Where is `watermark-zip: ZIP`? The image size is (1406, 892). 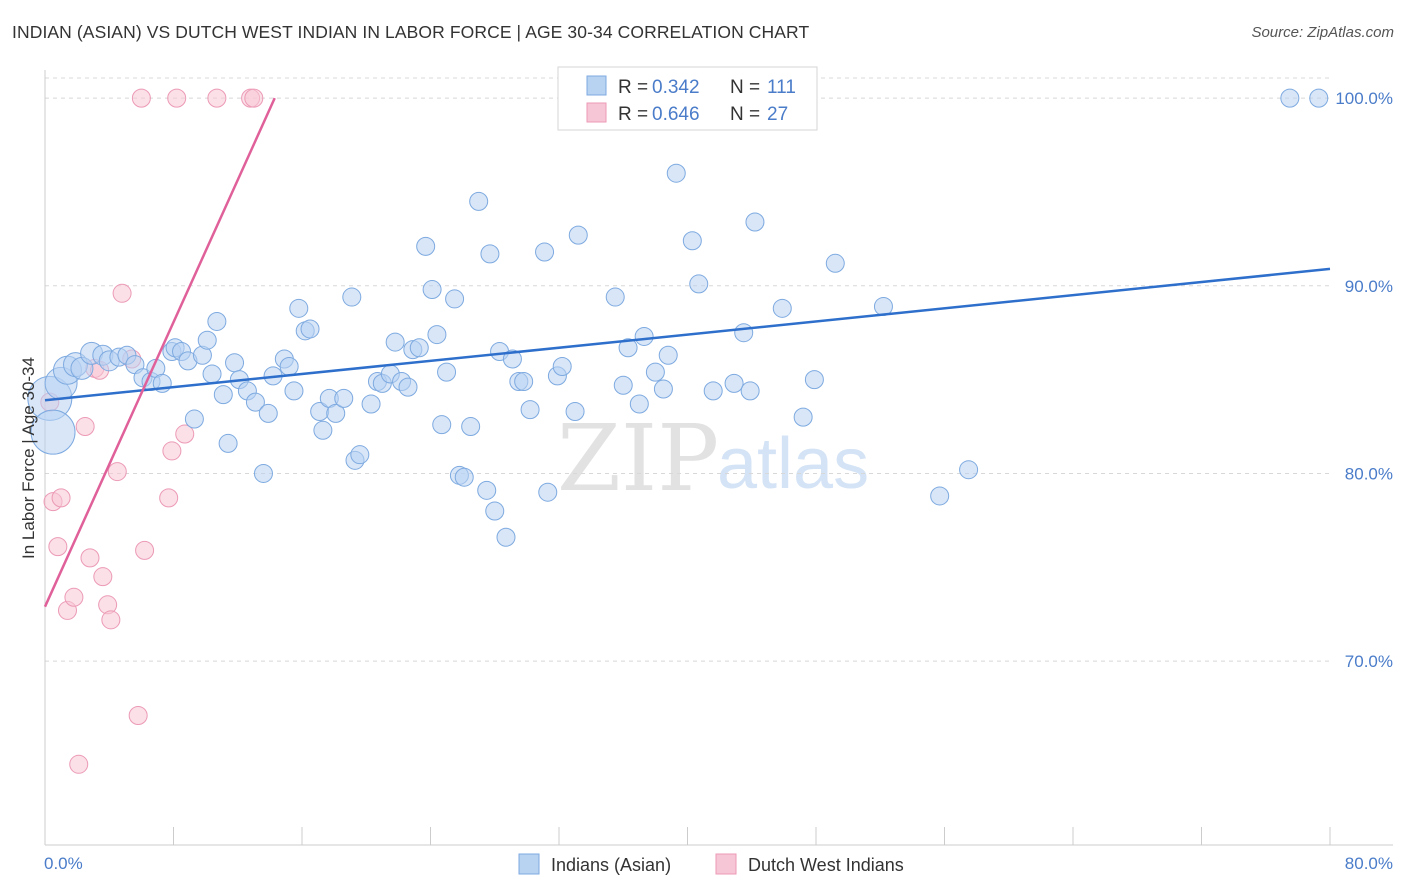 watermark-zip: ZIP is located at coordinates (638, 458).